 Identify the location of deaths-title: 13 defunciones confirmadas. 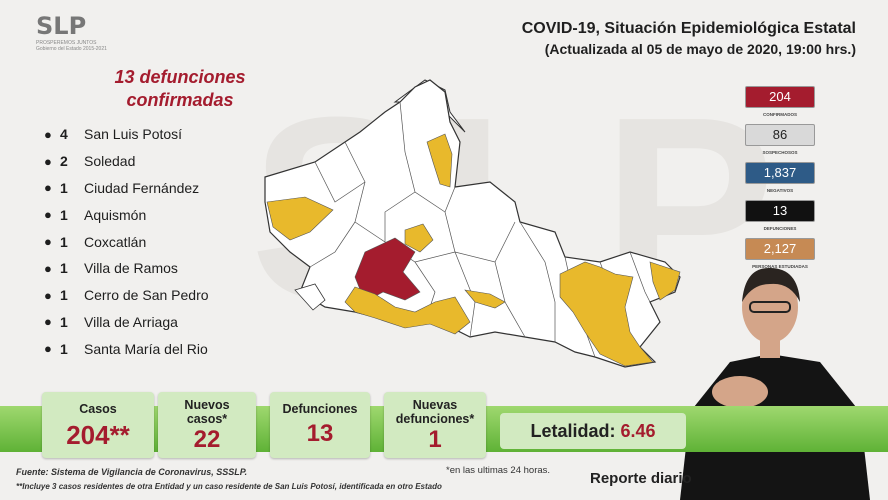
(180, 89).